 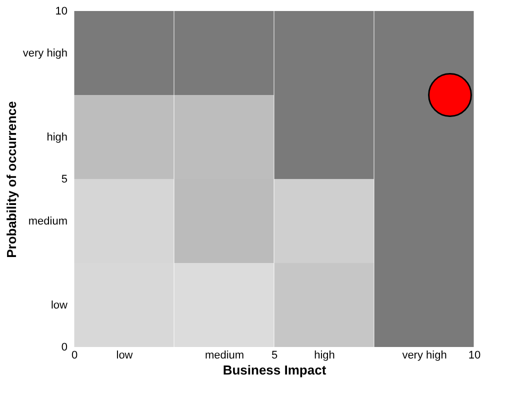 I want to click on x-tick-label: low, so click(x=124, y=356).